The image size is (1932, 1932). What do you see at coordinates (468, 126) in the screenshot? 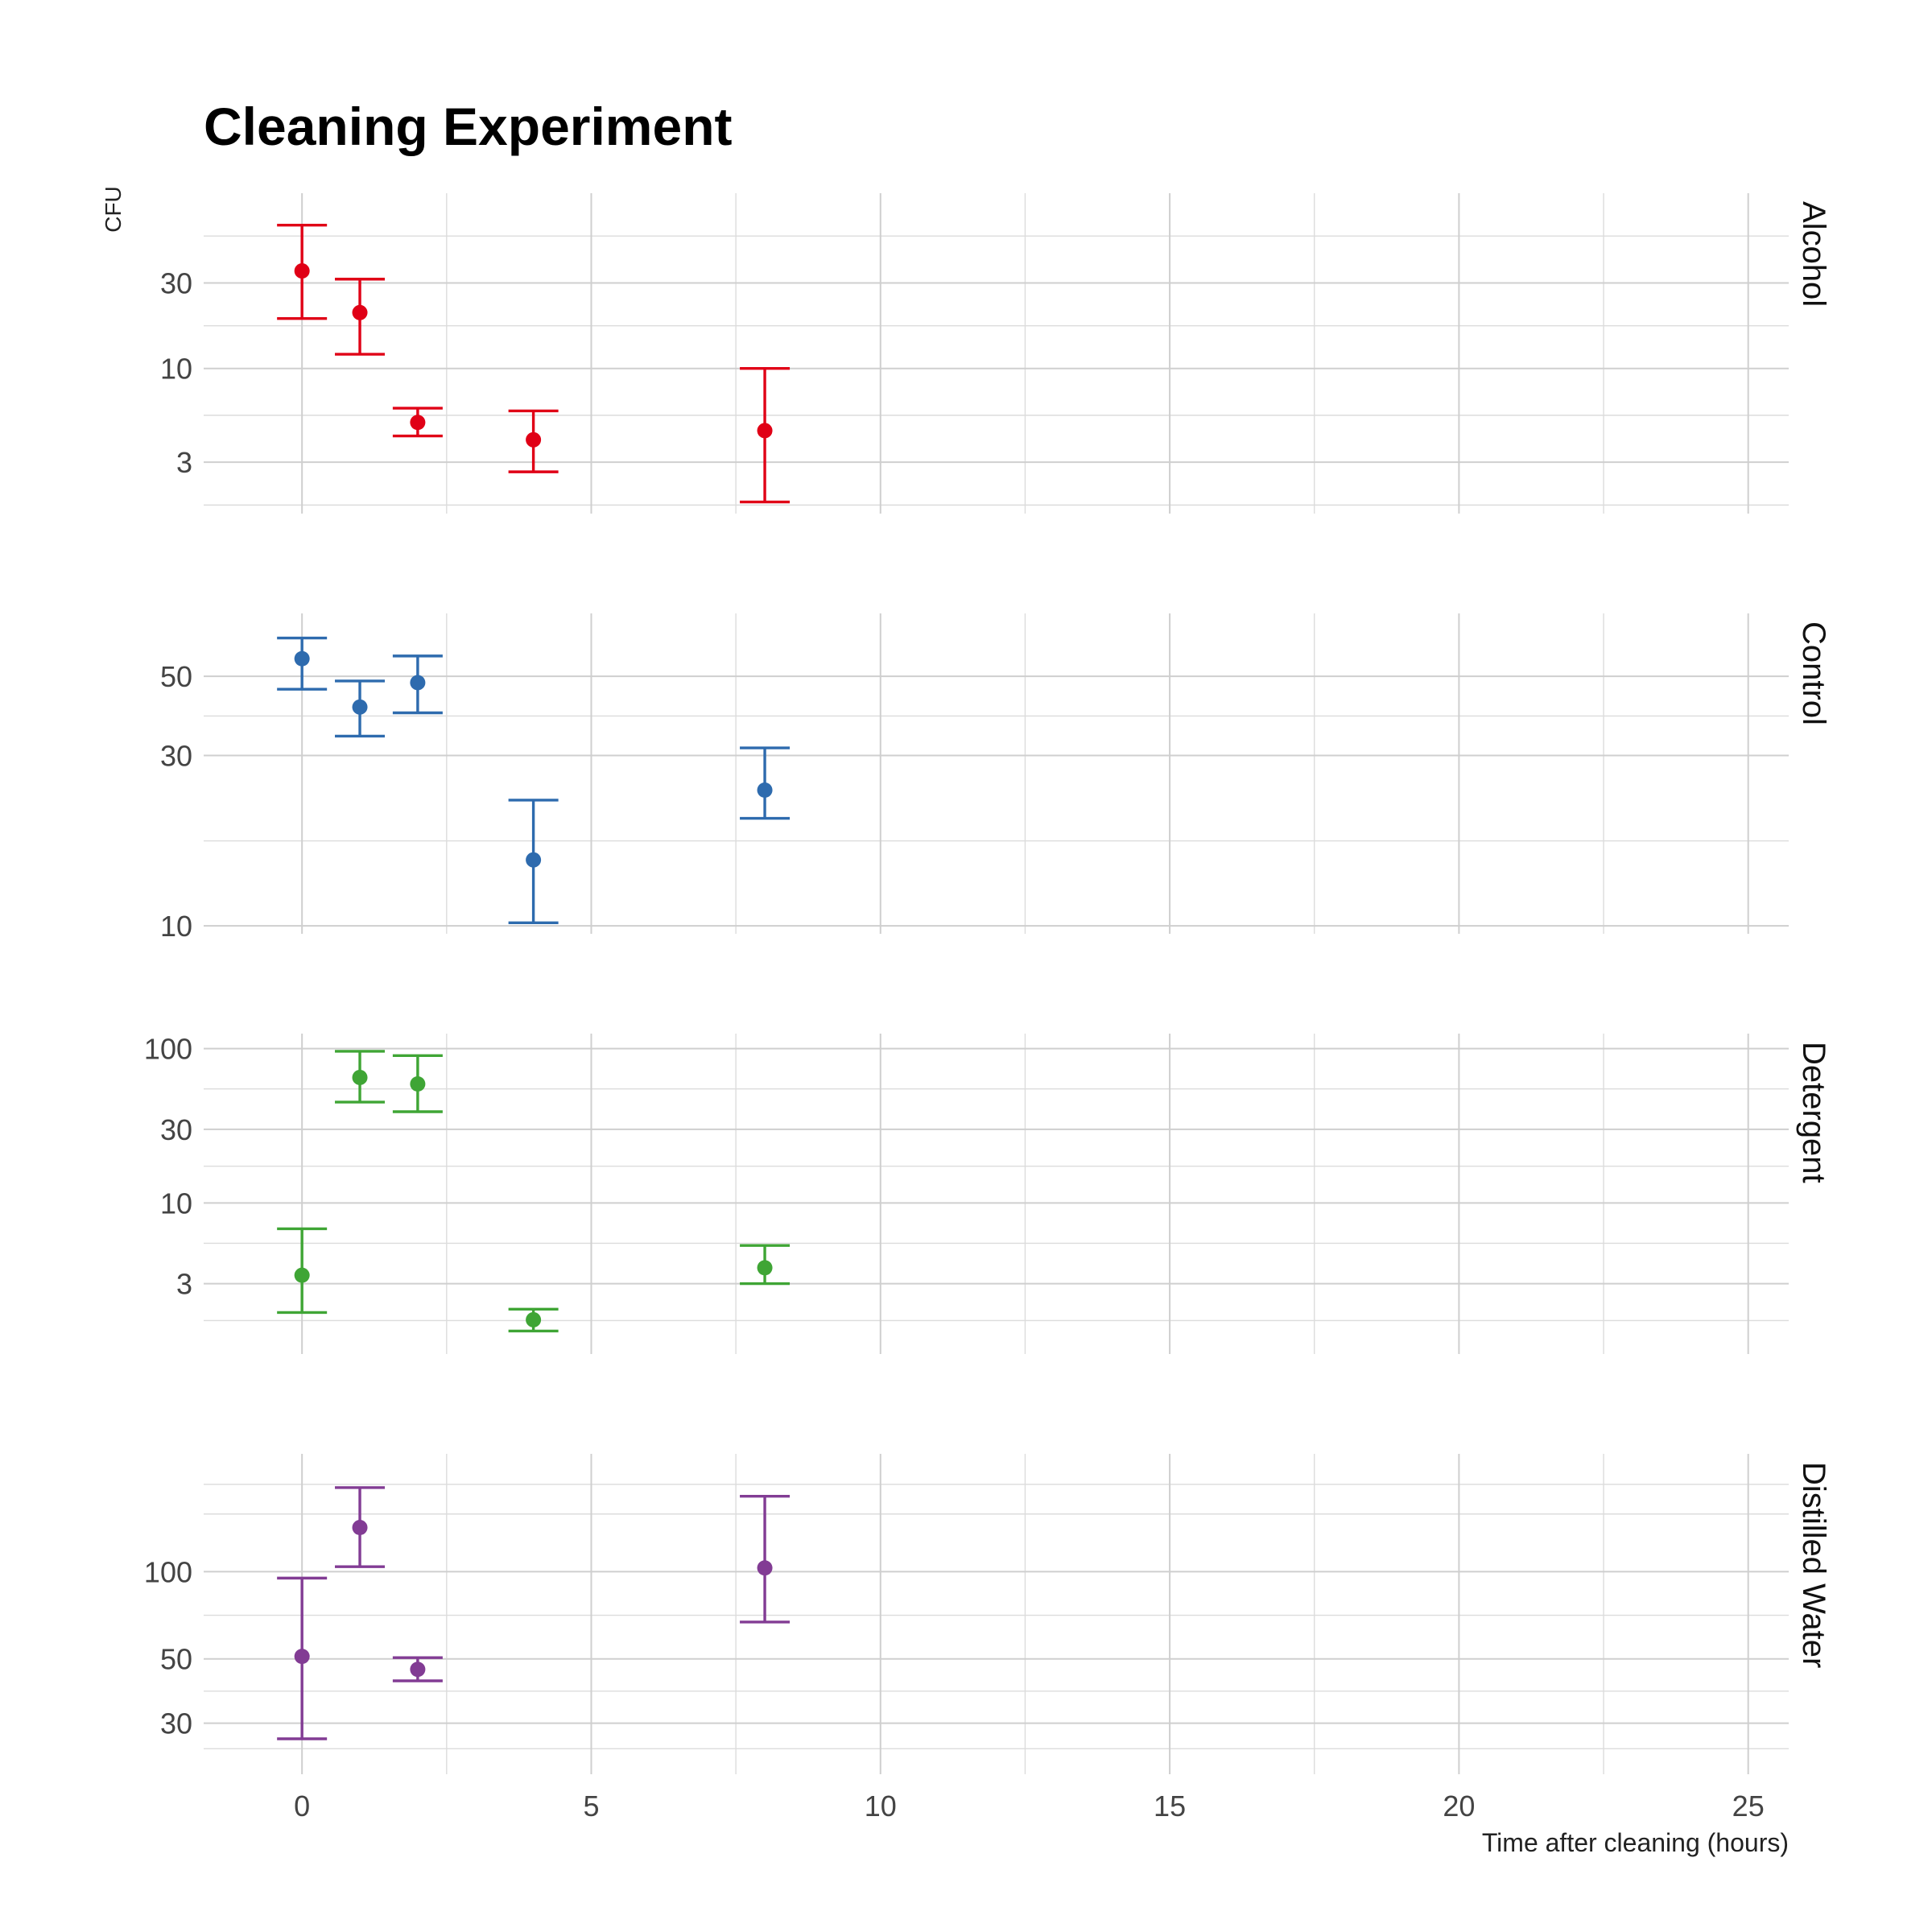
I see `chart-title: Cleaning Experiment` at bounding box center [468, 126].